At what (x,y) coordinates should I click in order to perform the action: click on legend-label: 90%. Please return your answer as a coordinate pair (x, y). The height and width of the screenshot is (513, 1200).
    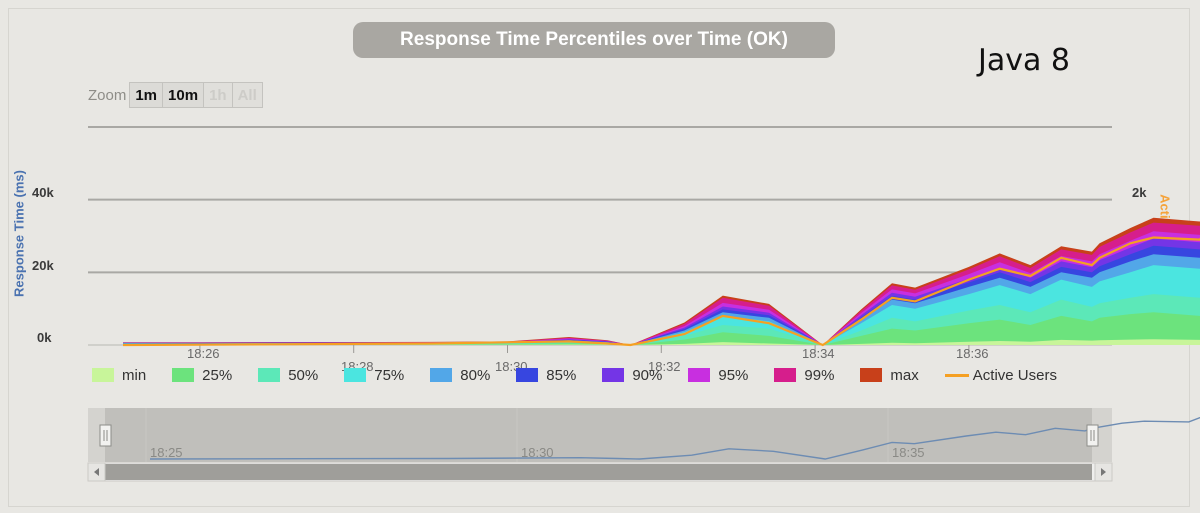
    Looking at the image, I should click on (647, 375).